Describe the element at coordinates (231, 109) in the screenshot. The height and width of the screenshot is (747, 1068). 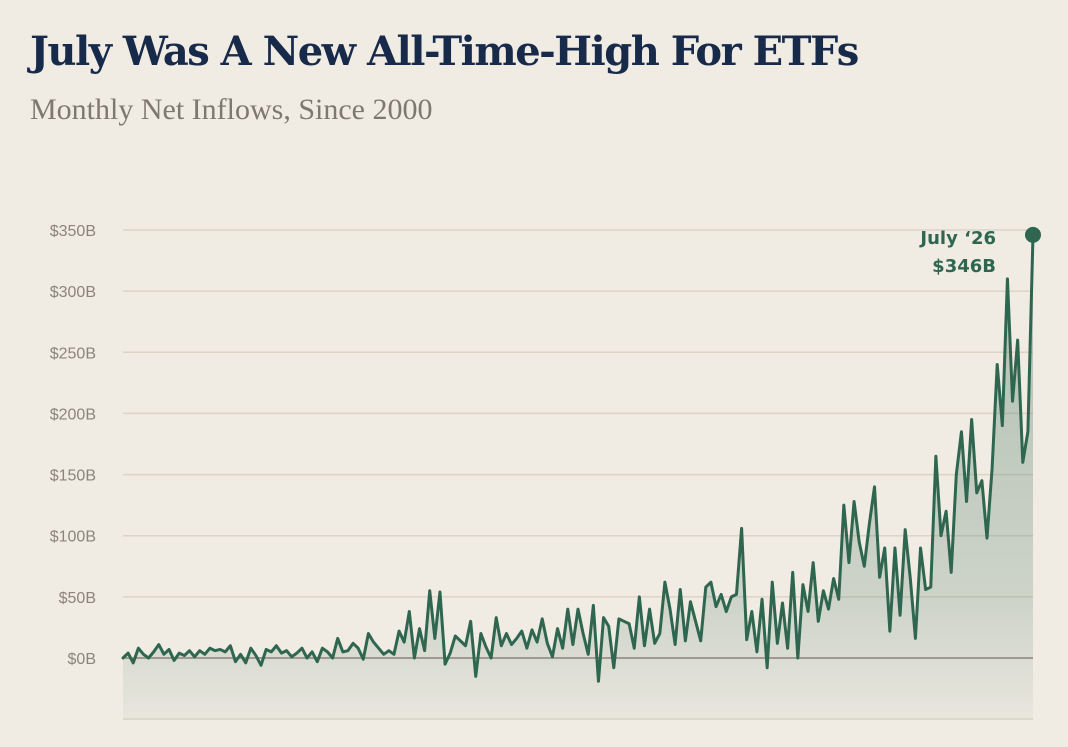
I see `chart-subtitle: Monthly Net Inflows, Since 2000` at that location.